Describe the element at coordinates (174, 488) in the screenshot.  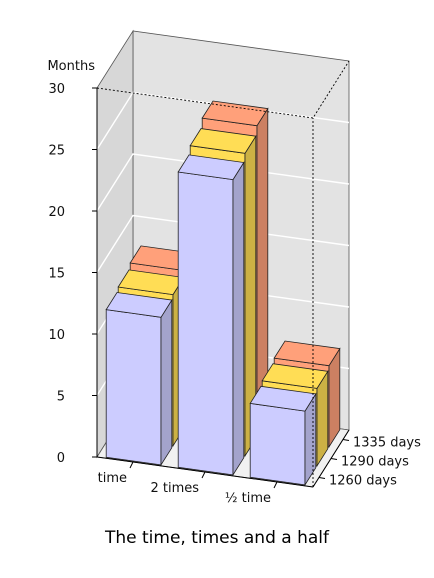
I see `x-tick-label: 2 times` at that location.